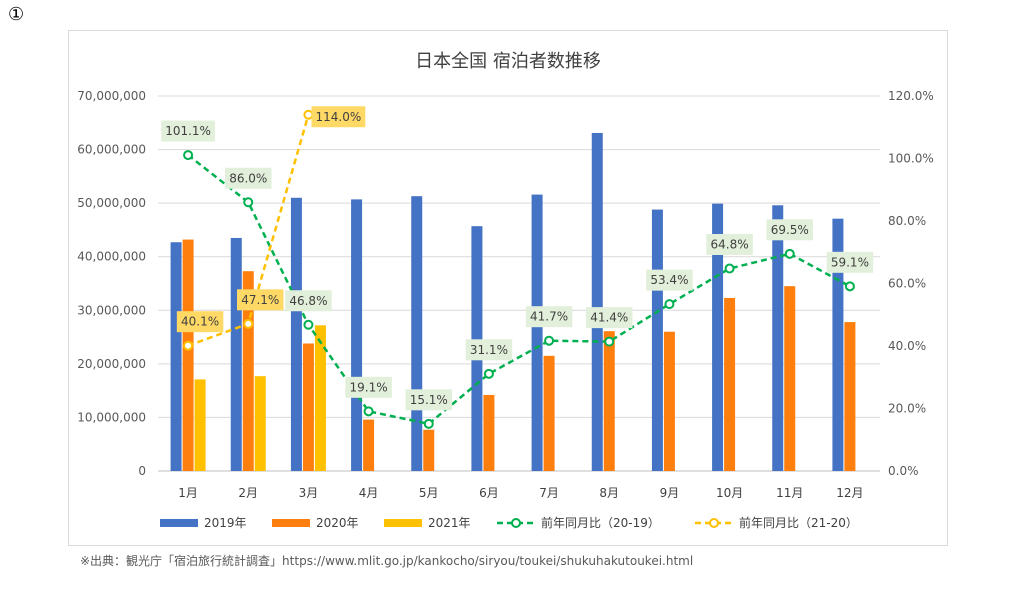  Describe the element at coordinates (429, 493) in the screenshot. I see `x-tick-label: 5月` at that location.